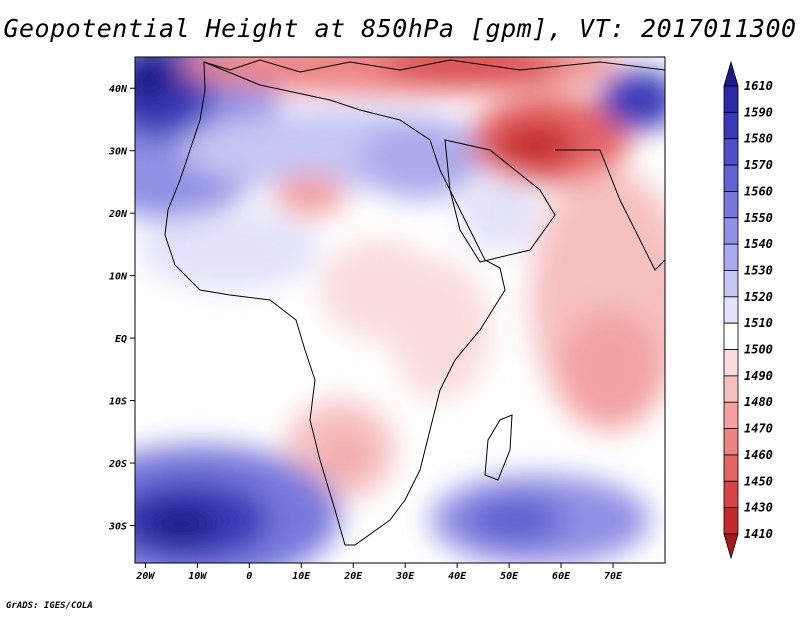 This screenshot has width=800, height=618. What do you see at coordinates (758, 508) in the screenshot?
I see `colorbar-label: 1430` at bounding box center [758, 508].